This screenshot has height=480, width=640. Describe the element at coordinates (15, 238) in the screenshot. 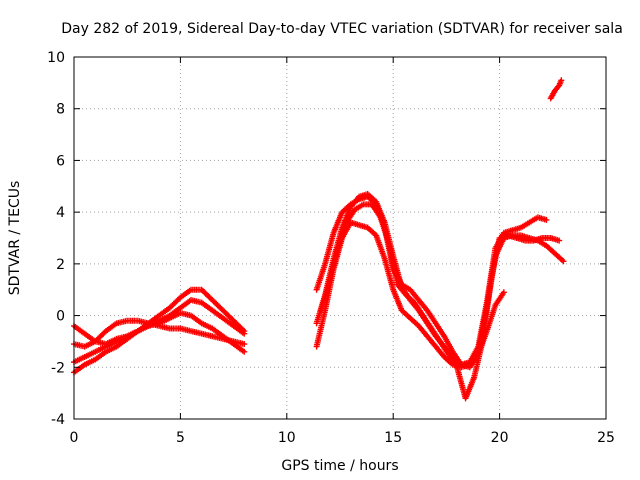

I see `y-axis-label: SDTVAR / TECUs` at that location.